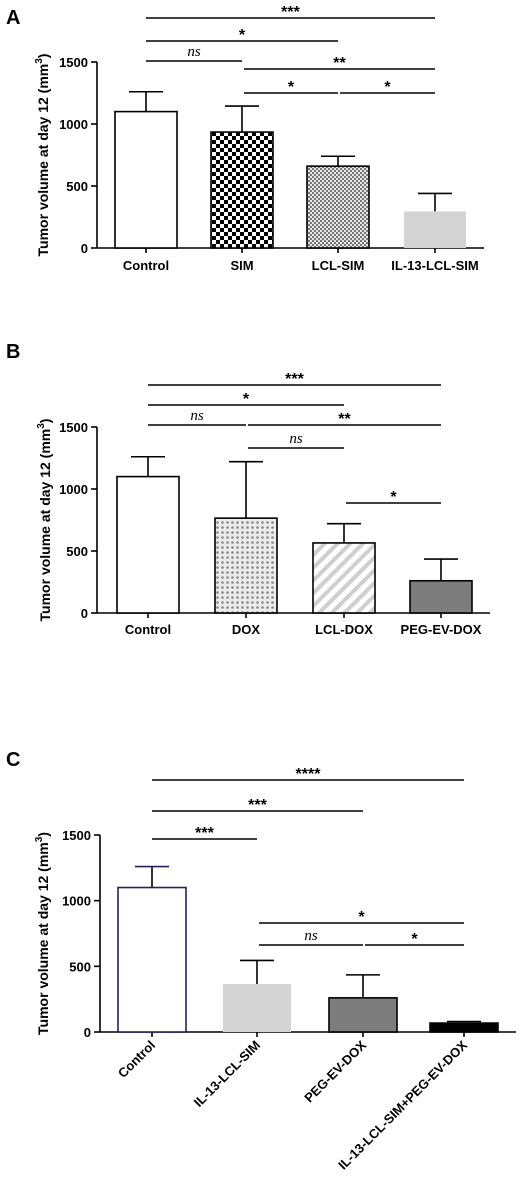 This screenshot has width=519, height=1196. What do you see at coordinates (308, 857) in the screenshot?
I see `panel-c-significance: ***********ns *` at bounding box center [308, 857].